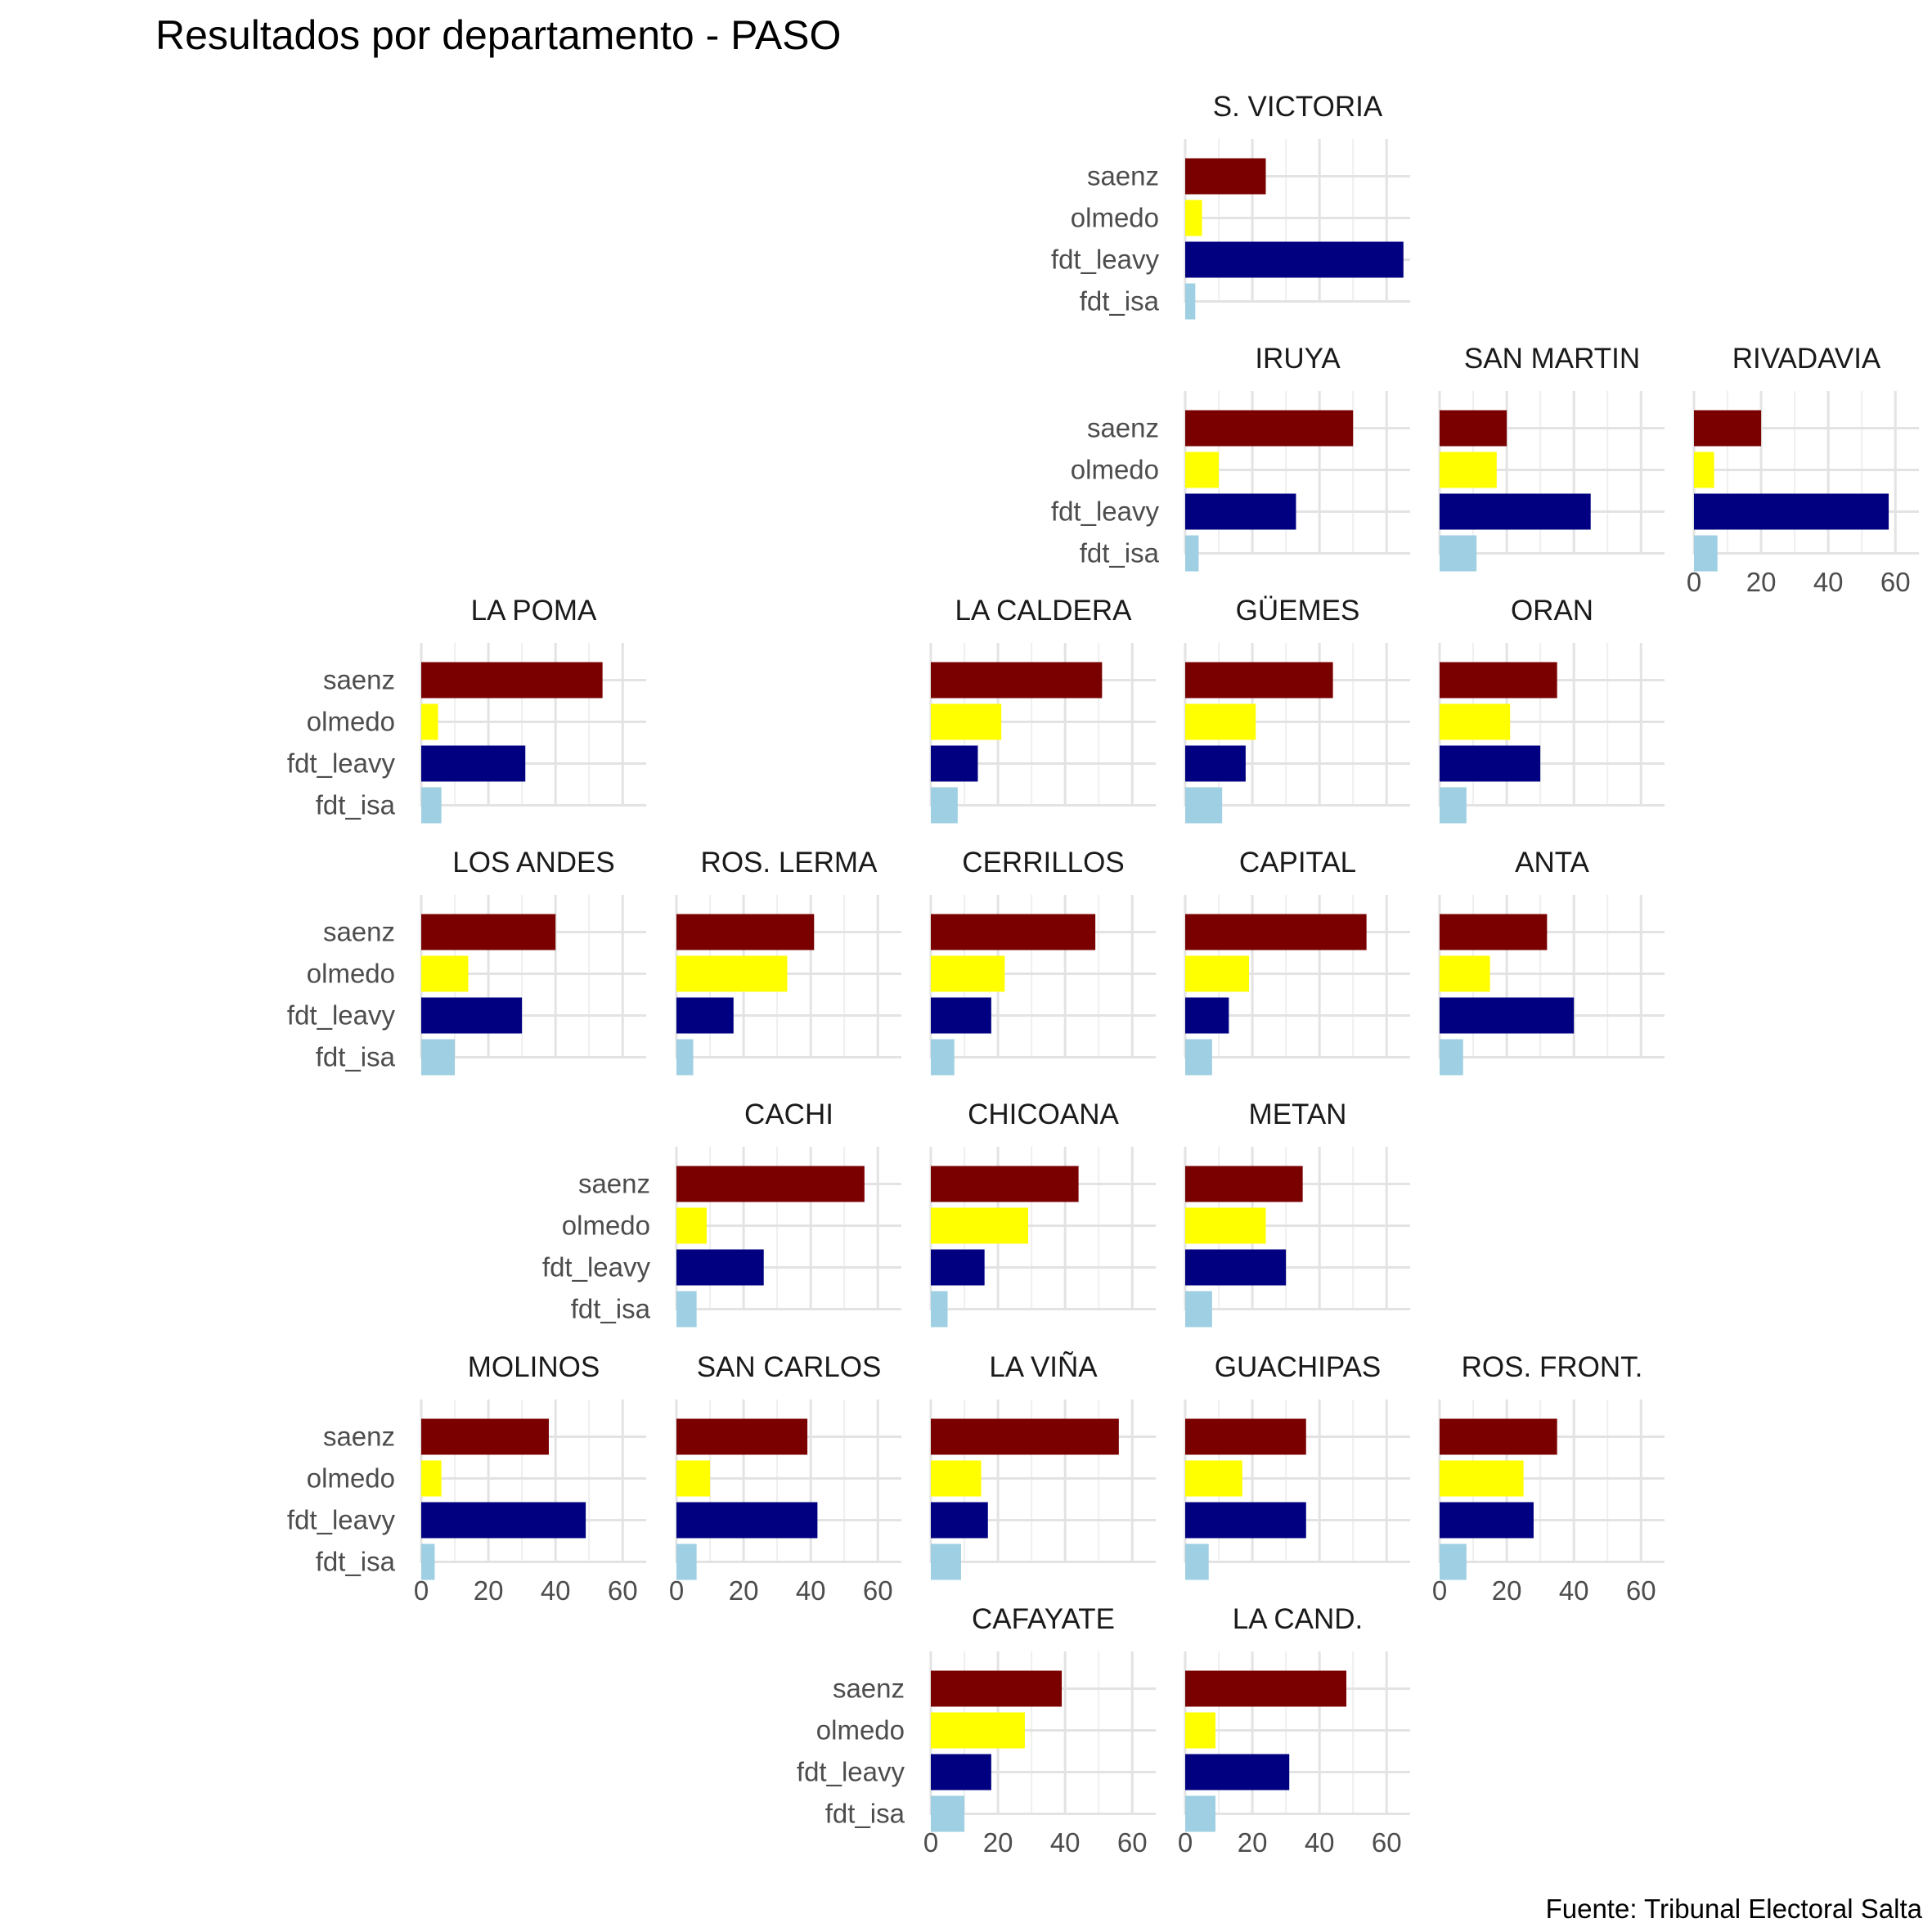  What do you see at coordinates (746, 932) in the screenshot?
I see `bar-ros-lerma-saenz` at bounding box center [746, 932].